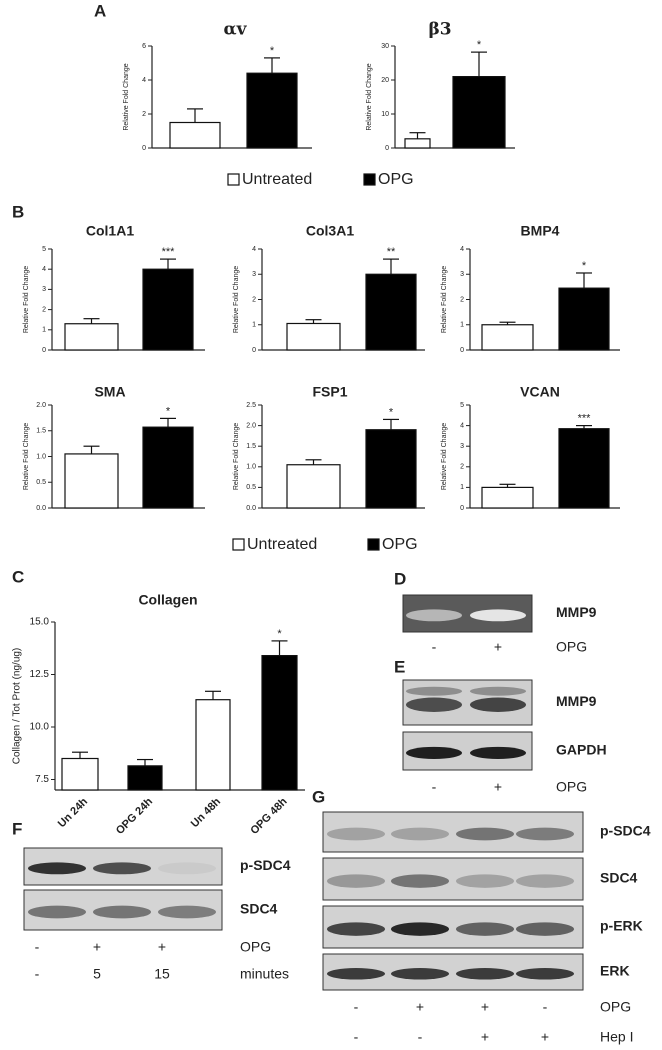 Image resolution: width=662 pixels, height=1050 pixels. Describe the element at coordinates (206, 813) in the screenshot. I see `x-tick-label: Un 48h` at that location.